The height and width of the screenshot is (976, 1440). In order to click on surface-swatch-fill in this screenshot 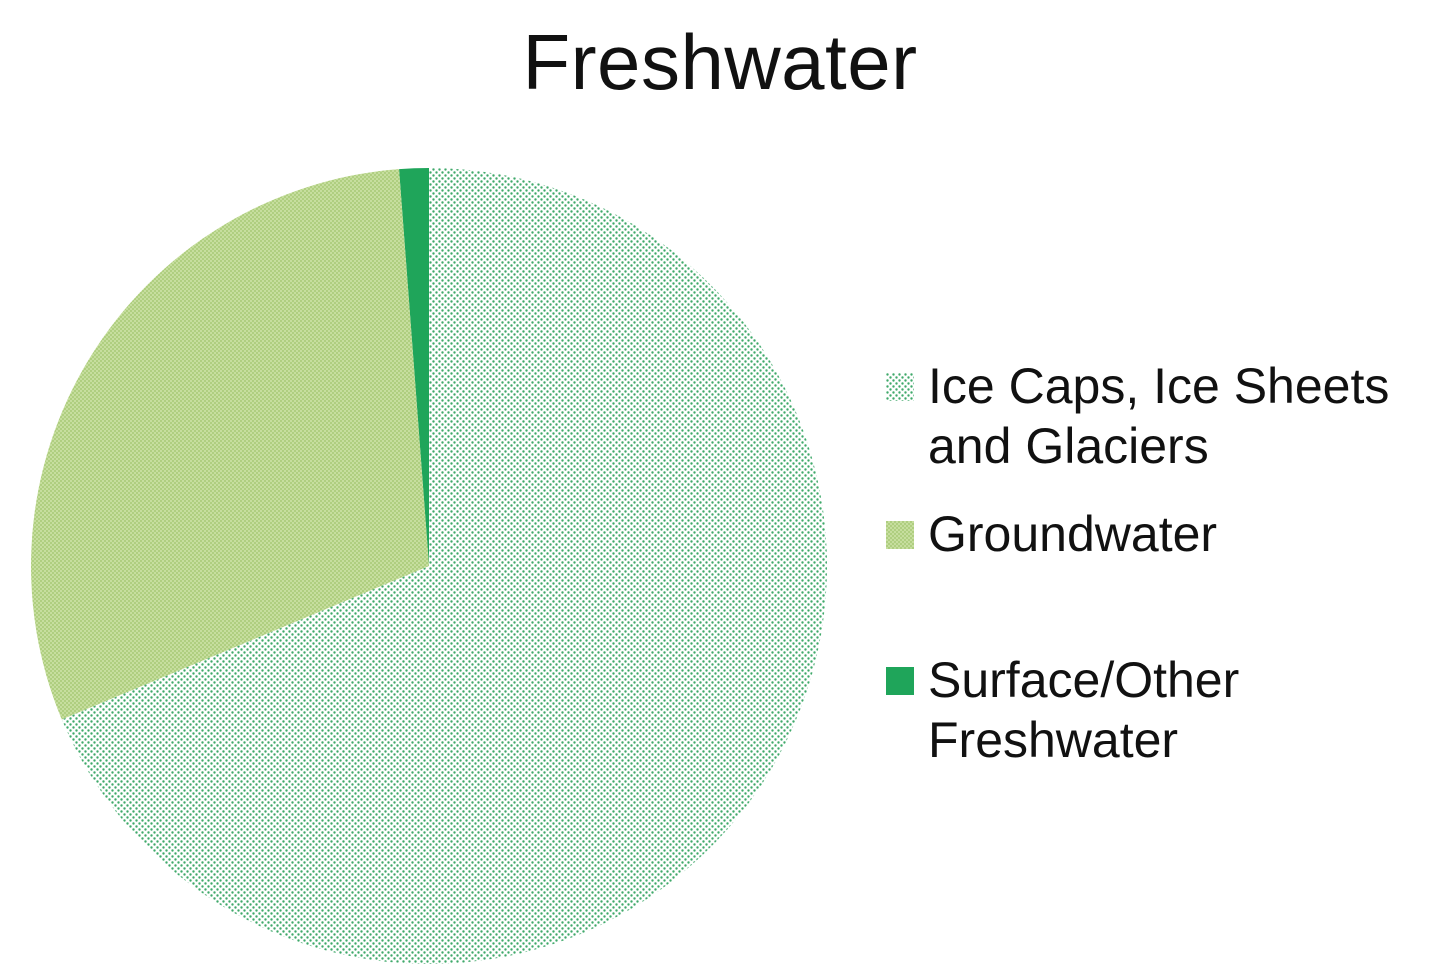, I will do `click(900, 681)`.